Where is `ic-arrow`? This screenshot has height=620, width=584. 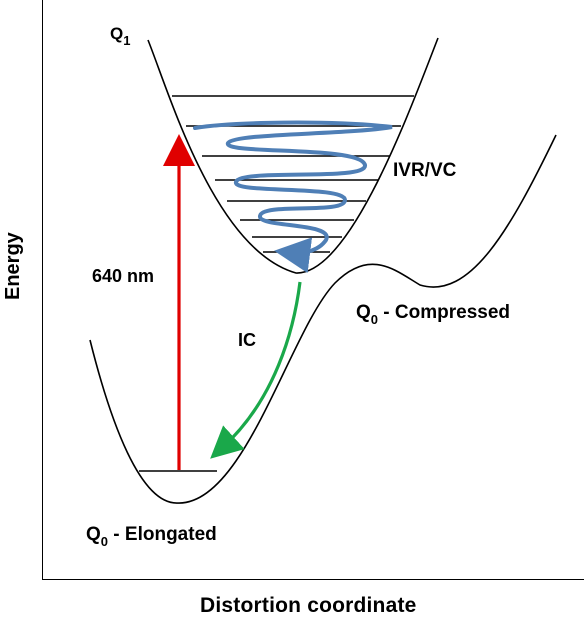
ic-arrow is located at coordinates (256, 370).